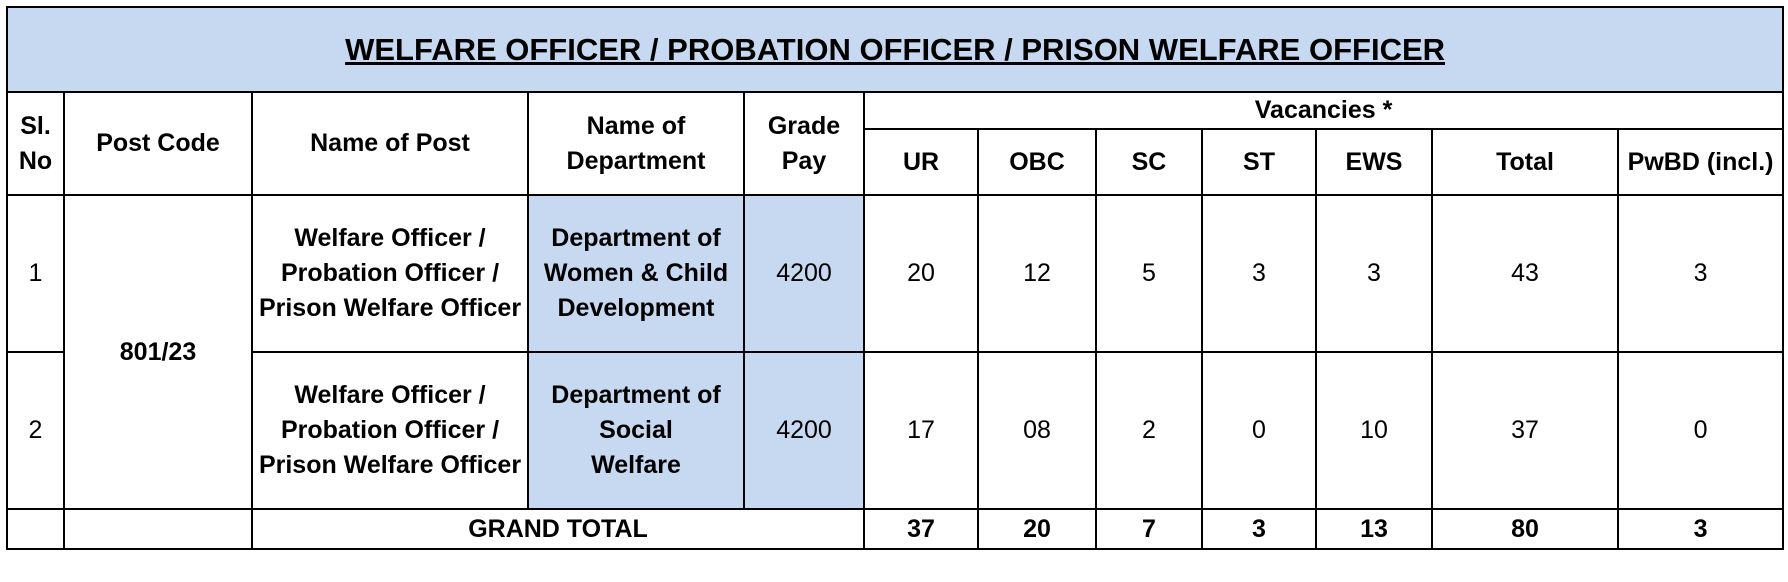 The width and height of the screenshot is (1788, 582). What do you see at coordinates (558, 529) in the screenshot?
I see `cell: GRAND TOTAL` at bounding box center [558, 529].